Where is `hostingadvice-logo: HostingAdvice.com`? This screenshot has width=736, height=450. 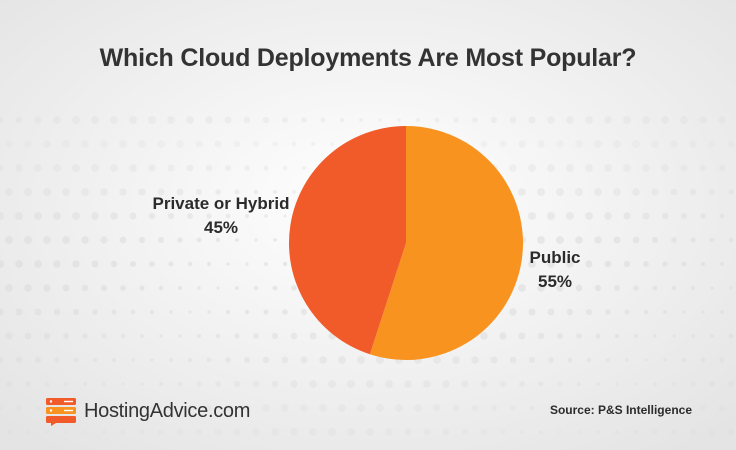 hostingadvice-logo: HostingAdvice.com is located at coordinates (147, 411).